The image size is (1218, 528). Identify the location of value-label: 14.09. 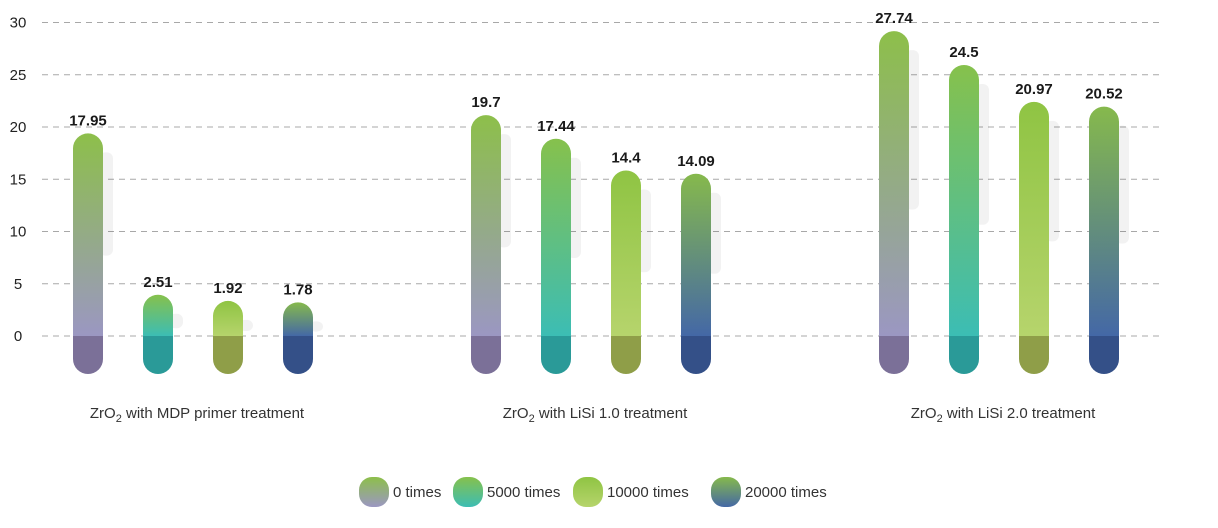
(696, 161).